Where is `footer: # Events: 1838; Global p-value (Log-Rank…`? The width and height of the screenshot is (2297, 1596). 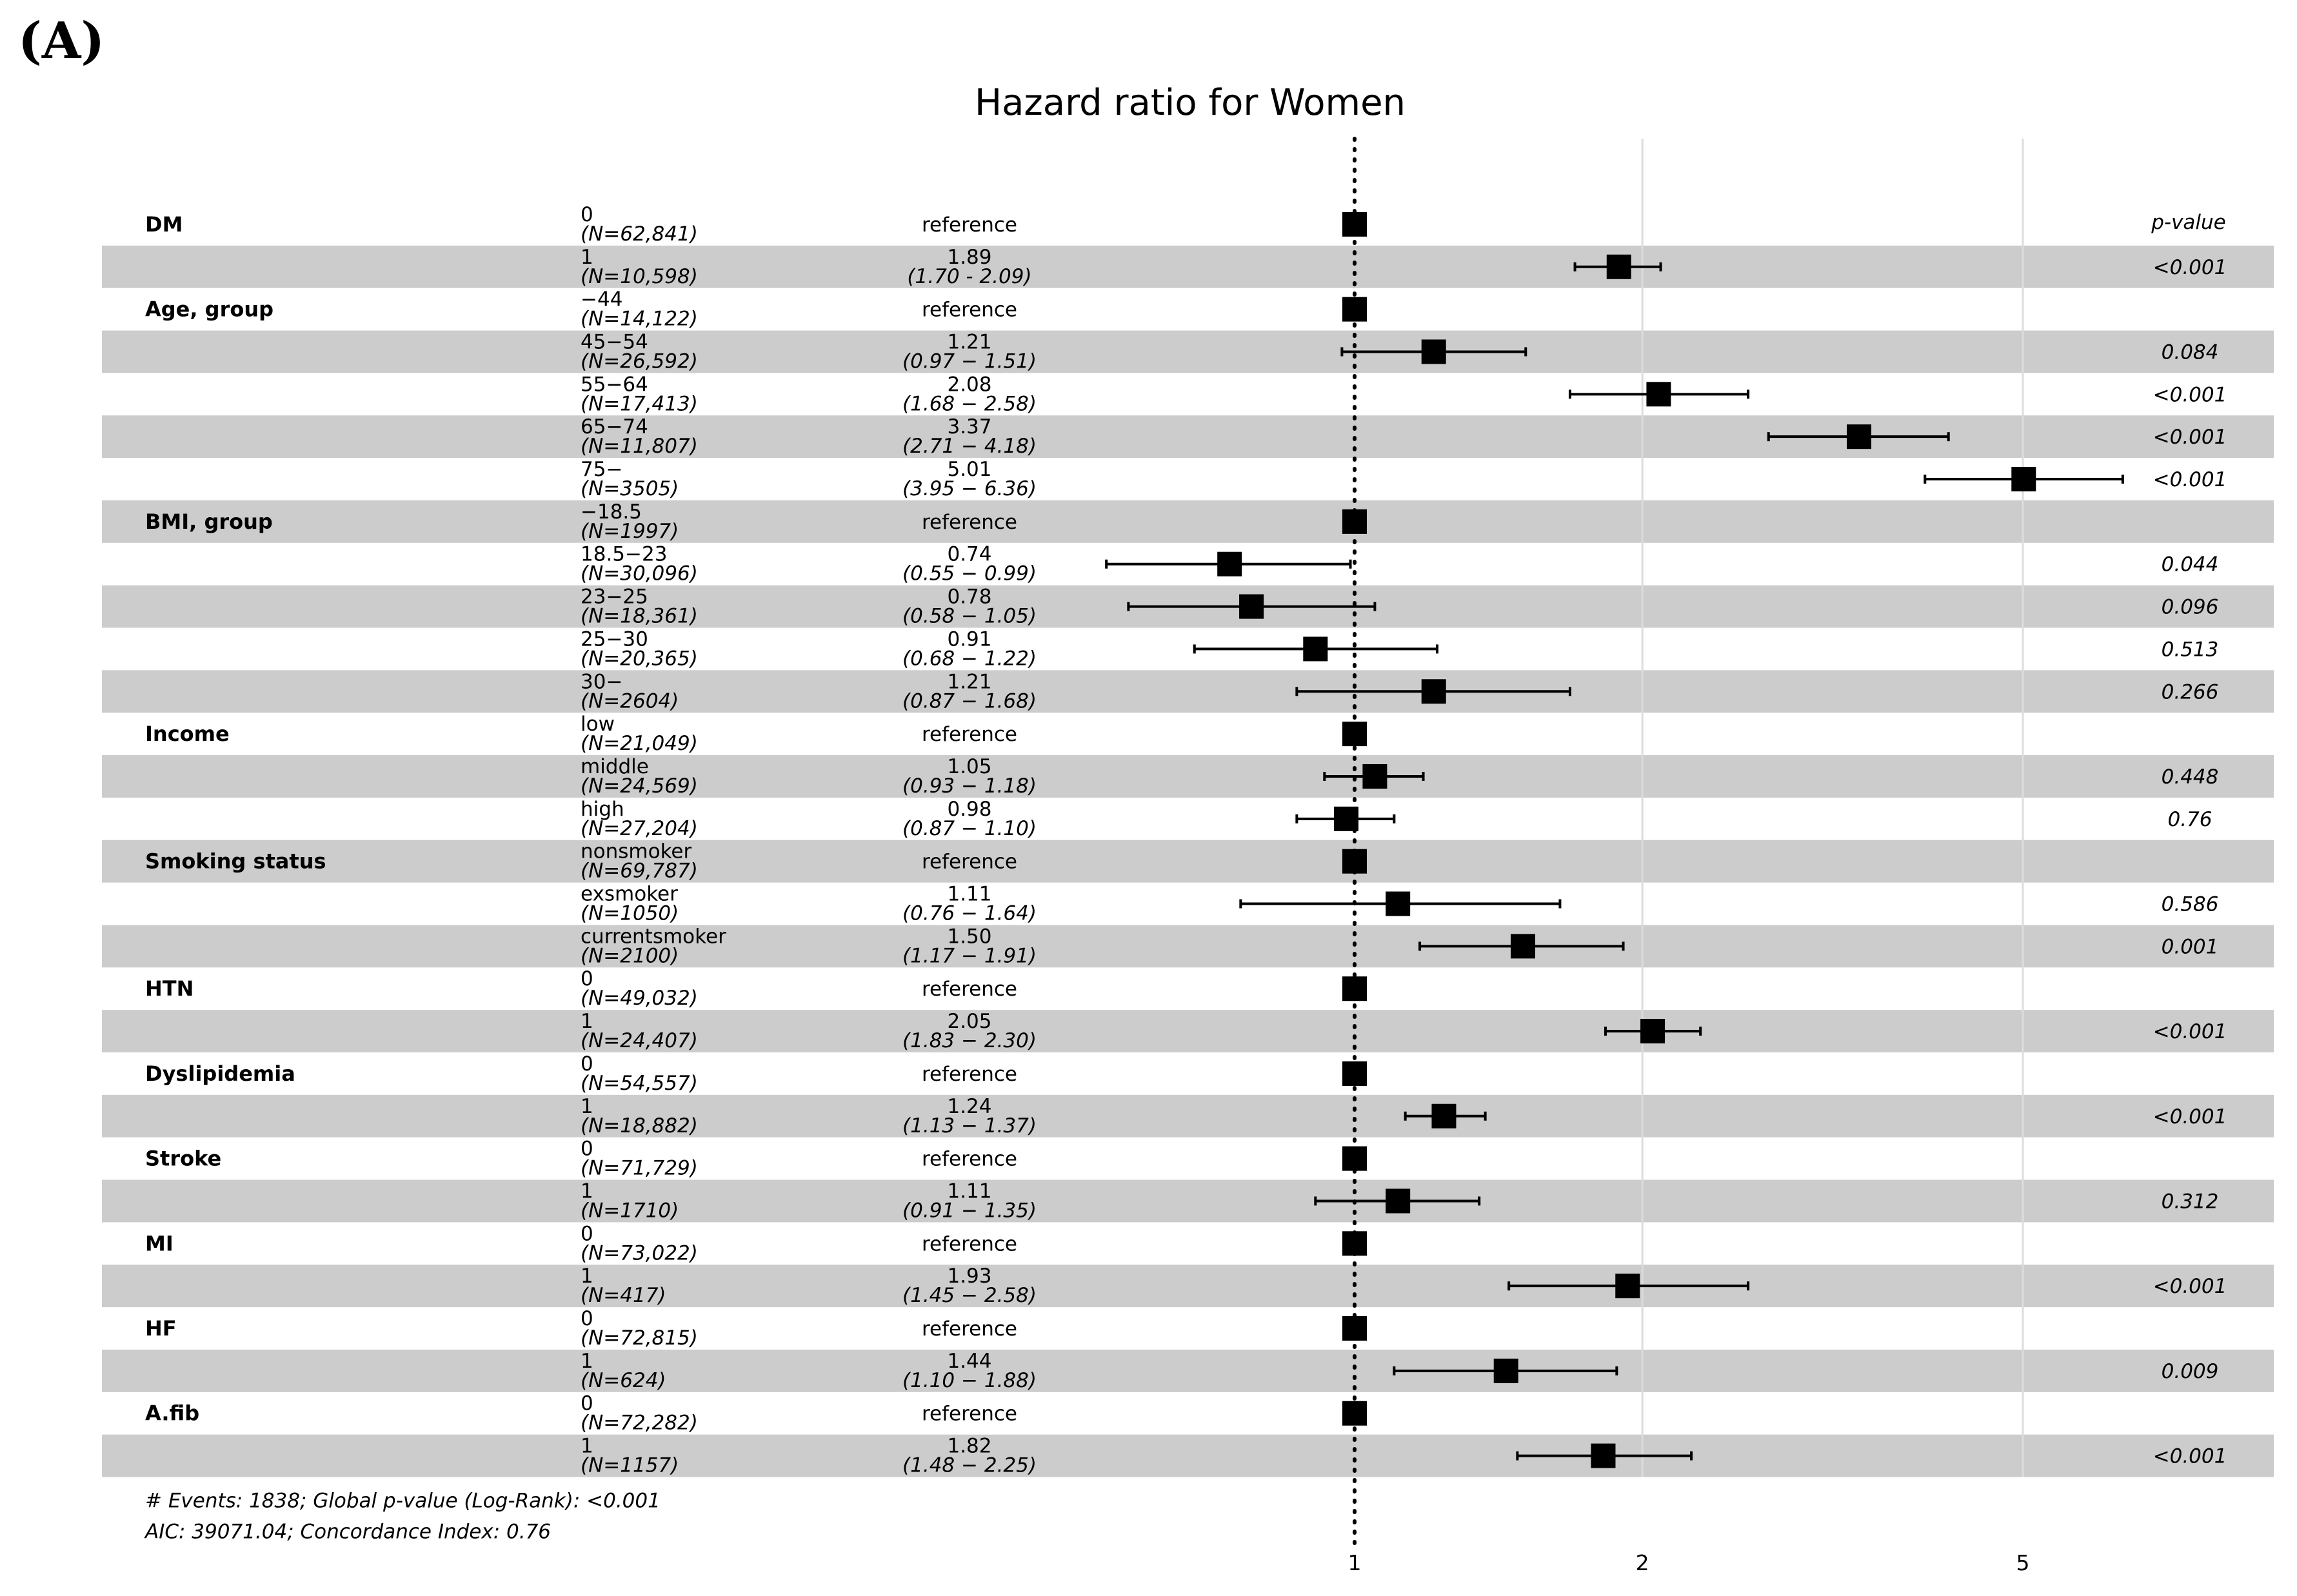
footer: # Events: 1838; Global p-value (Log-Rank… is located at coordinates (402, 1517).